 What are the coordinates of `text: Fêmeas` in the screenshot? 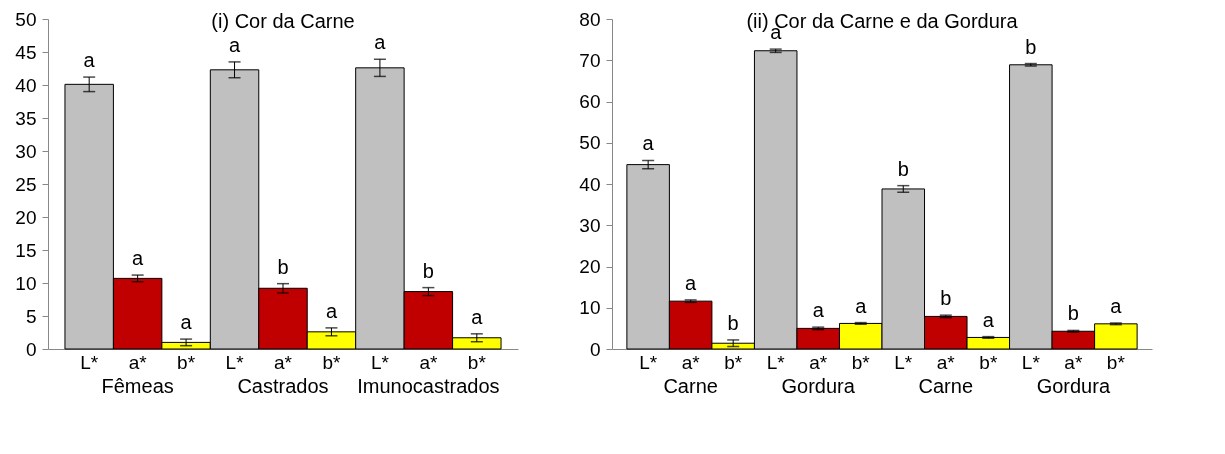 It's located at (137, 386).